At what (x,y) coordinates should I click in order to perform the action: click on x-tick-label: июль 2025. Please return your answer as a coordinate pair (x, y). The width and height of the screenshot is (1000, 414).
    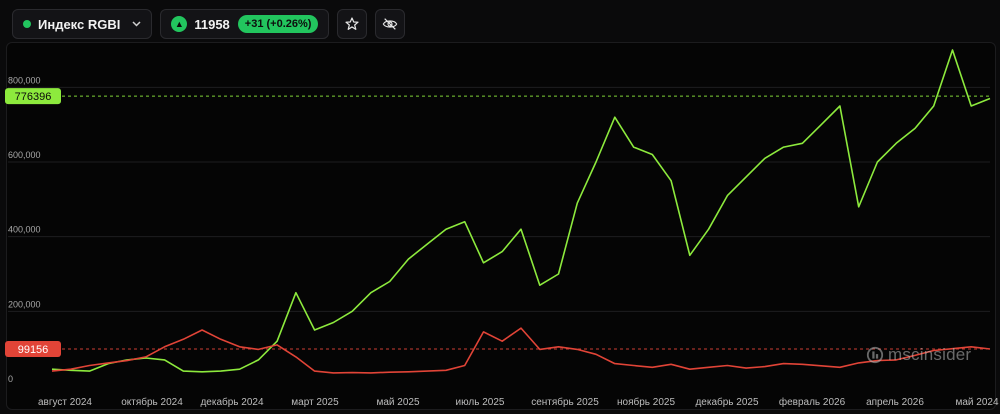
    Looking at the image, I should click on (480, 402).